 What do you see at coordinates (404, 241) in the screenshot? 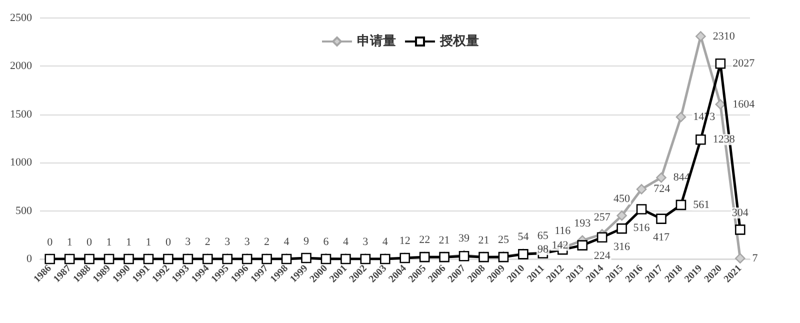
I see `data-label: 12` at bounding box center [404, 241].